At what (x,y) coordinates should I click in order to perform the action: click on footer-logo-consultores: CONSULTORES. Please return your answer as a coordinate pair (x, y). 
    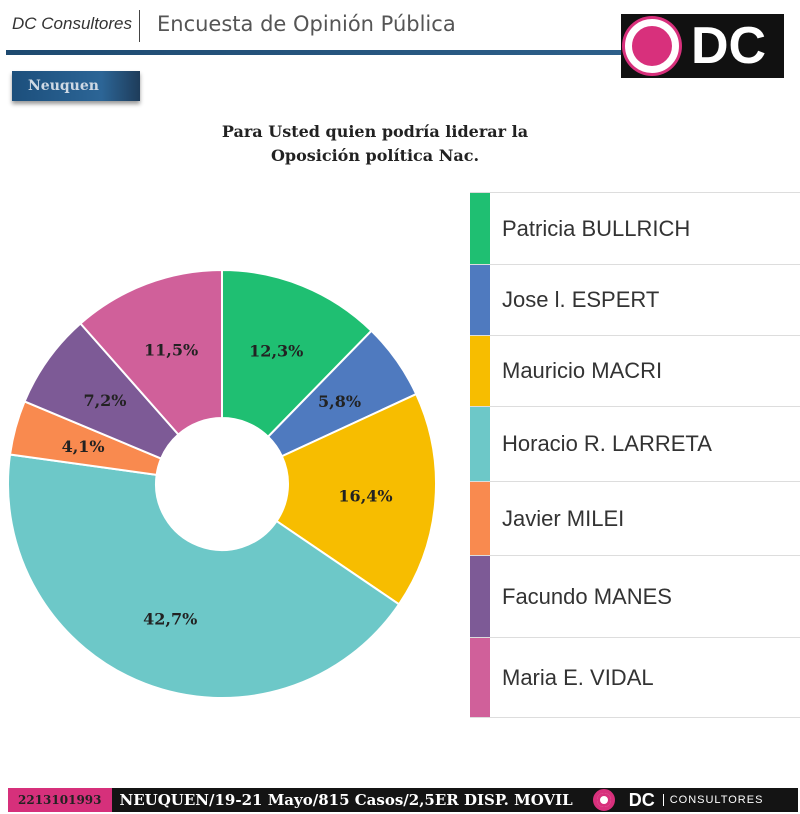
    Looking at the image, I should click on (713, 800).